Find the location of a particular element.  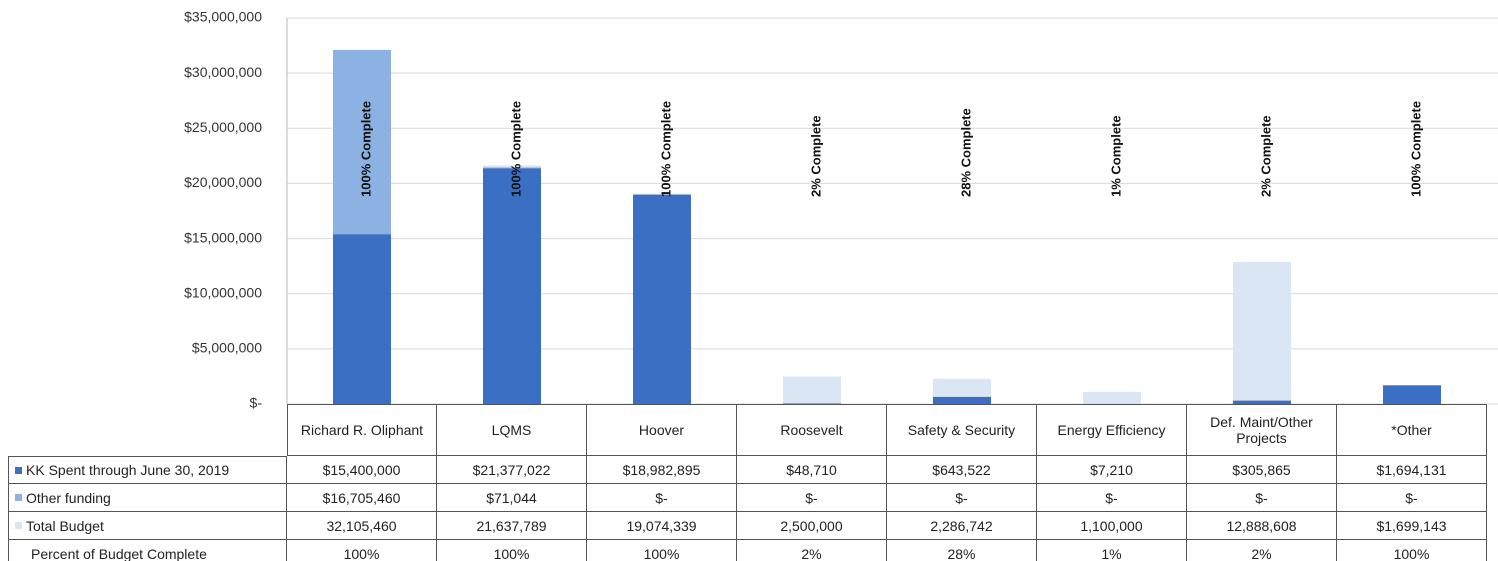

table-cell: 1,100,000 is located at coordinates (1112, 526).